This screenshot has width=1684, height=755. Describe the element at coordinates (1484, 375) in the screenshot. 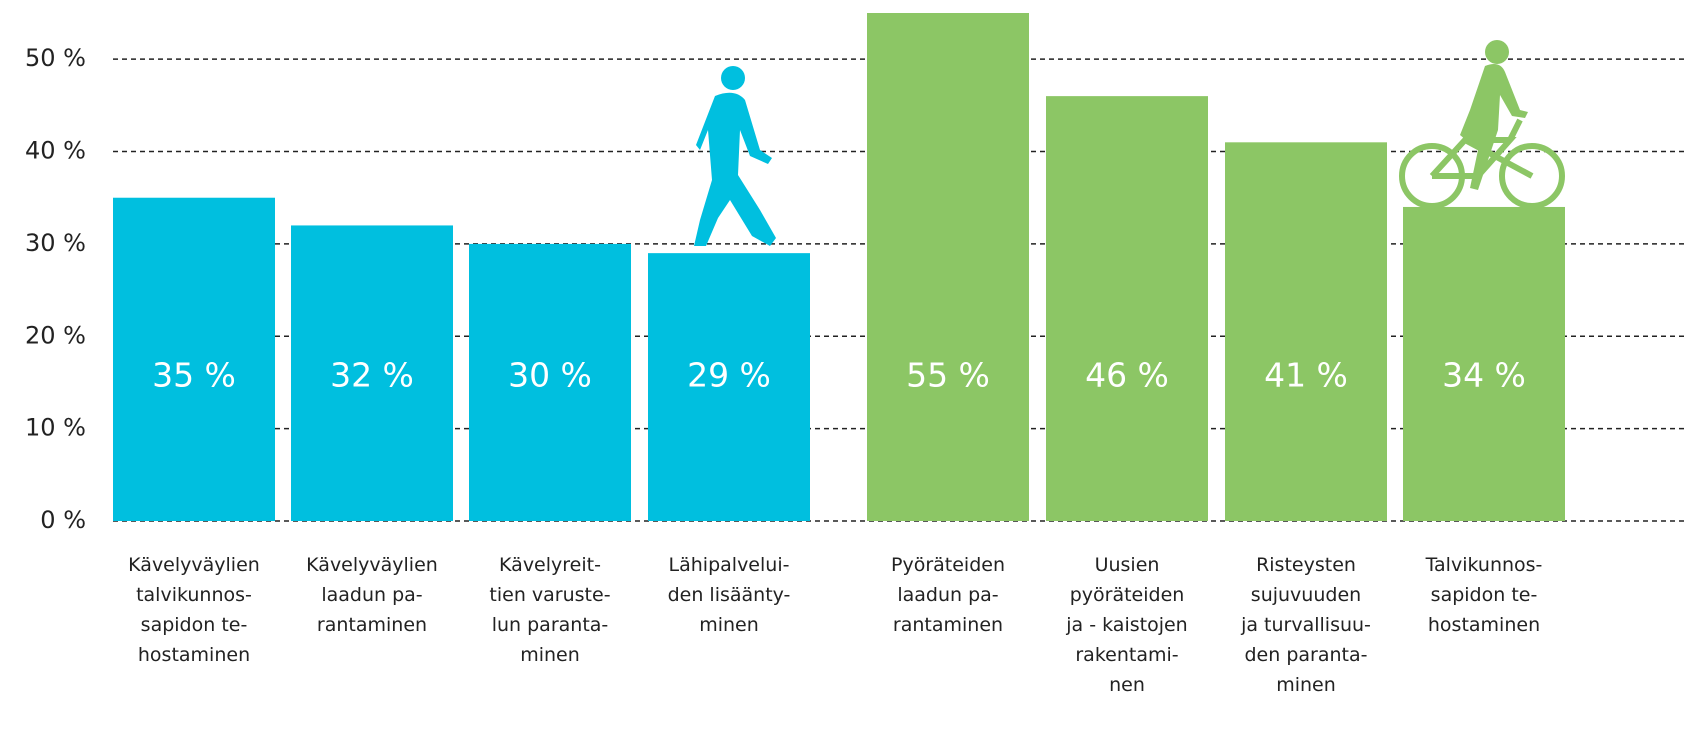

I see `value-label: 34 %` at that location.